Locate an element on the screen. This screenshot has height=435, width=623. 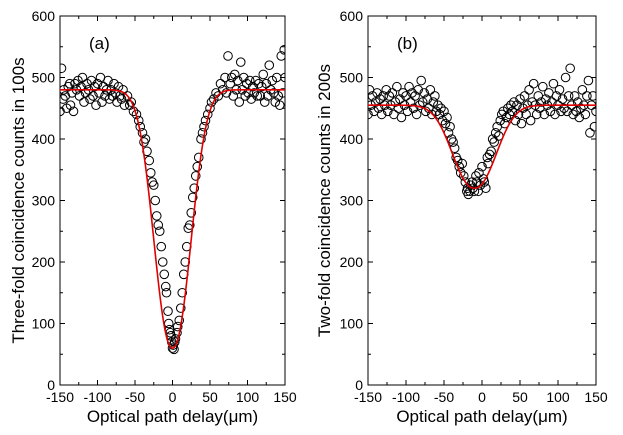
panel-label: (b) is located at coordinates (407, 43).